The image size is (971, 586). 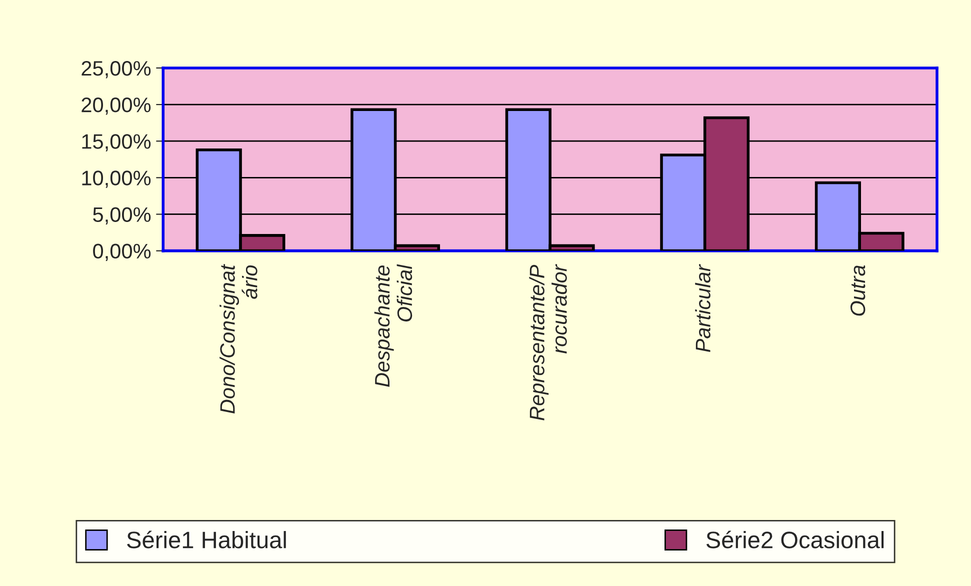 What do you see at coordinates (122, 215) in the screenshot?
I see `y-tick-label: 5,00%` at bounding box center [122, 215].